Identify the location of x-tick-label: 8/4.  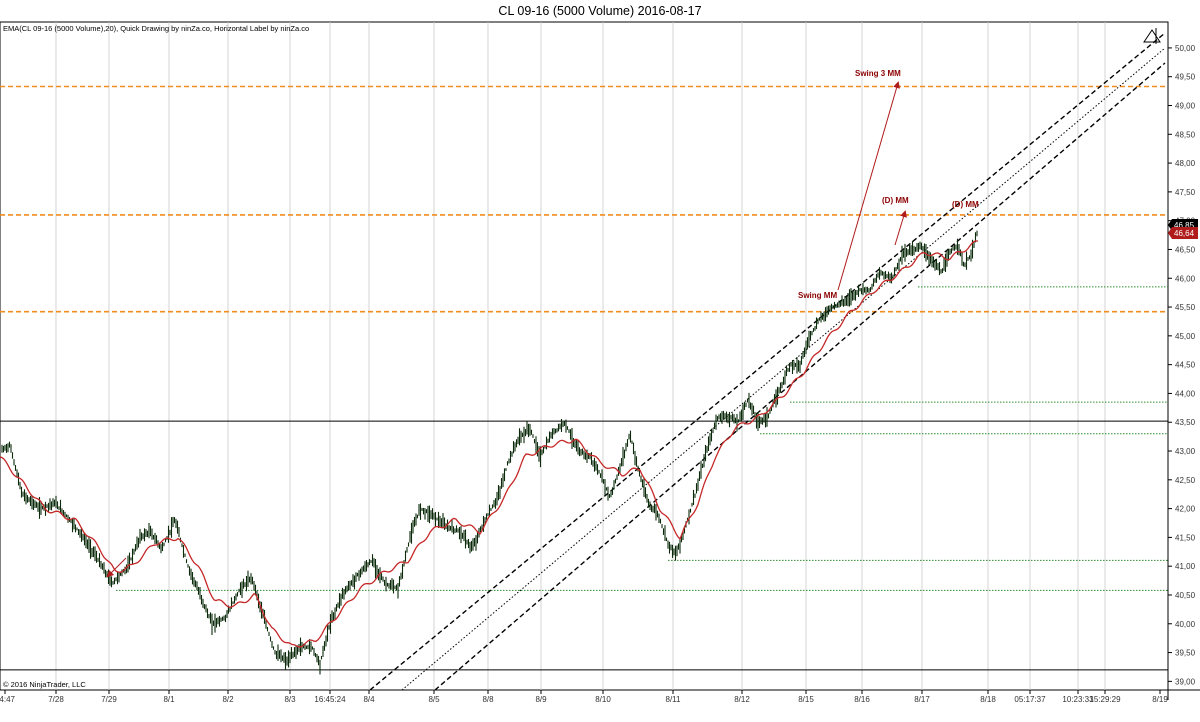
(369, 699).